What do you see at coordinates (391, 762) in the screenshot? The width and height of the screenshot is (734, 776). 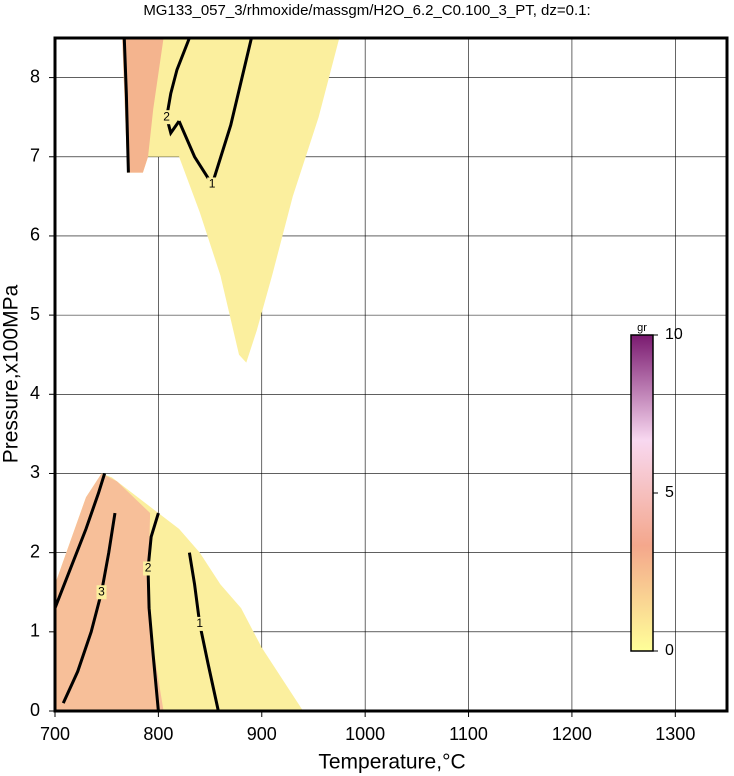 I see `x-axis-label: Temperature,°C` at bounding box center [391, 762].